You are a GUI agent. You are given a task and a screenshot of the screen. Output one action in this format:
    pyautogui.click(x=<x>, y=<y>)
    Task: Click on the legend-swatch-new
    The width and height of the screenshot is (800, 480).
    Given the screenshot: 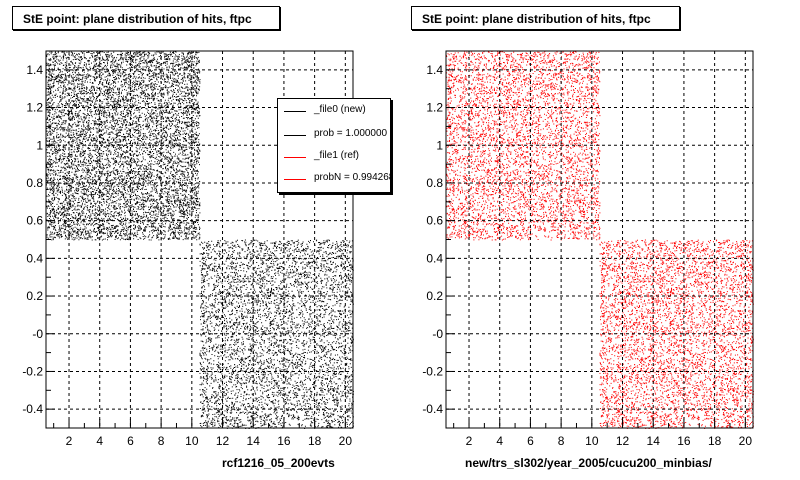 What is the action you would take?
    pyautogui.click(x=295, y=111)
    